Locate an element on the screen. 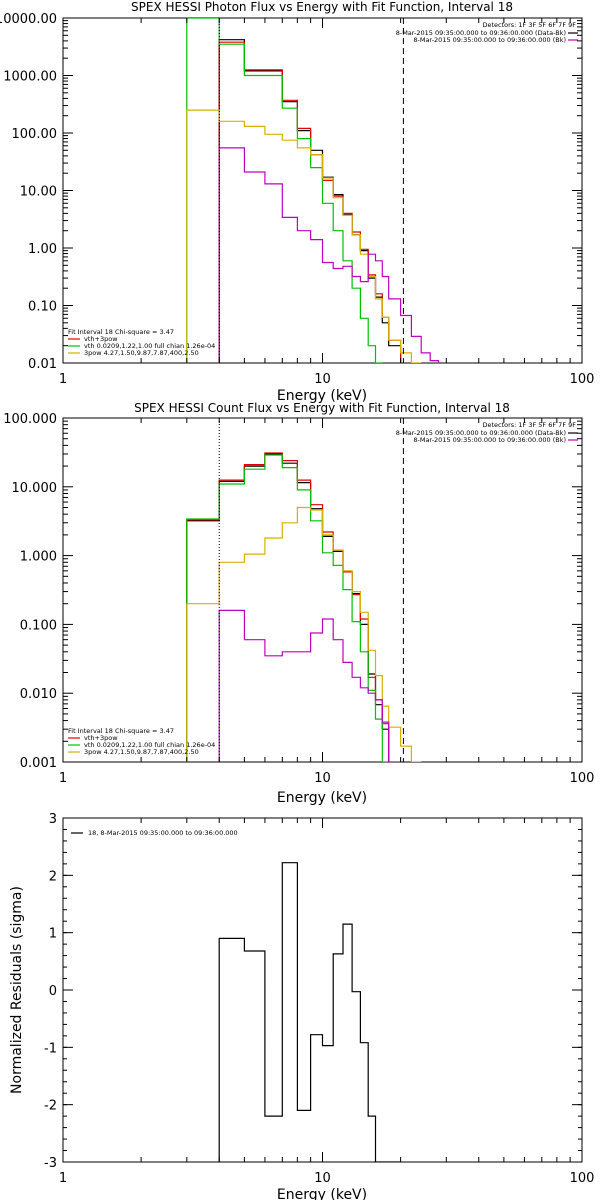 This screenshot has height=1200, width=600. y-tick-label: 1.00 is located at coordinates (42, 249).